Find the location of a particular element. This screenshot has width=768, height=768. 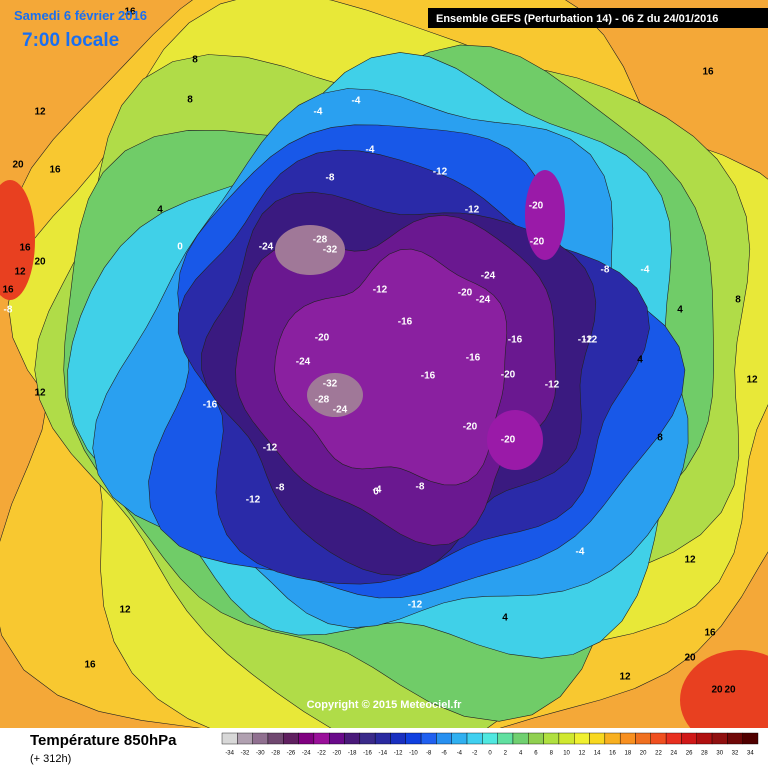

contour-label: 0 is located at coordinates (376, 492).